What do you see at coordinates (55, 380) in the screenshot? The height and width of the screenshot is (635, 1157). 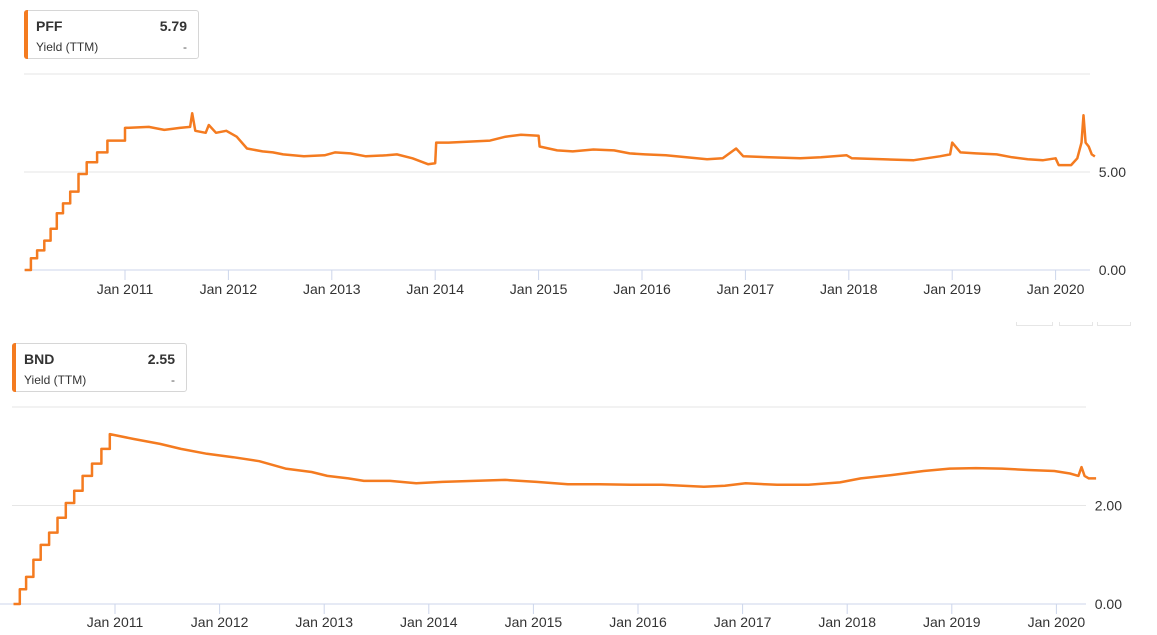 I see `bnd-legend-metric: Yield (TTM)` at bounding box center [55, 380].